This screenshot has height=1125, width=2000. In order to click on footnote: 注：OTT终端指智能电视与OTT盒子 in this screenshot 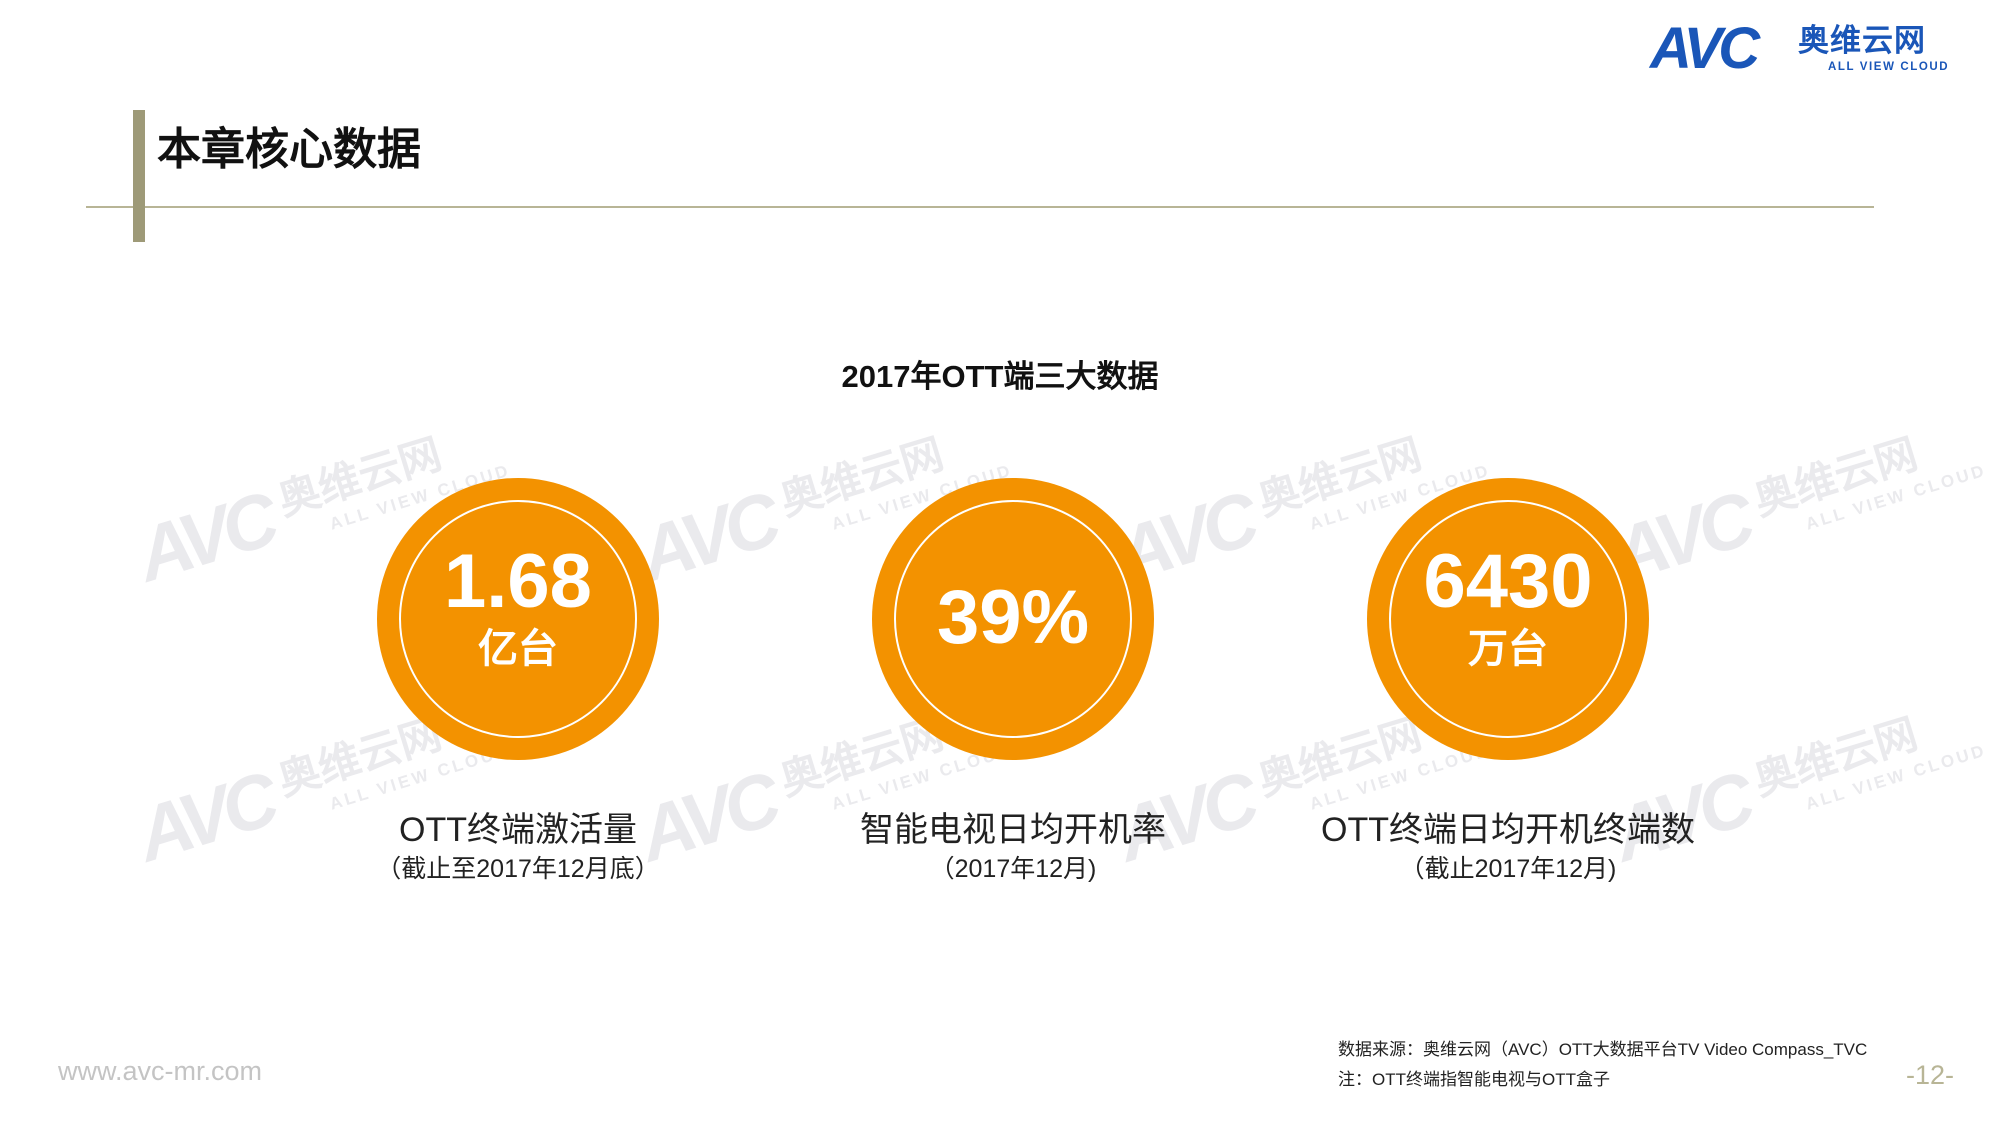, I will do `click(1474, 1079)`.